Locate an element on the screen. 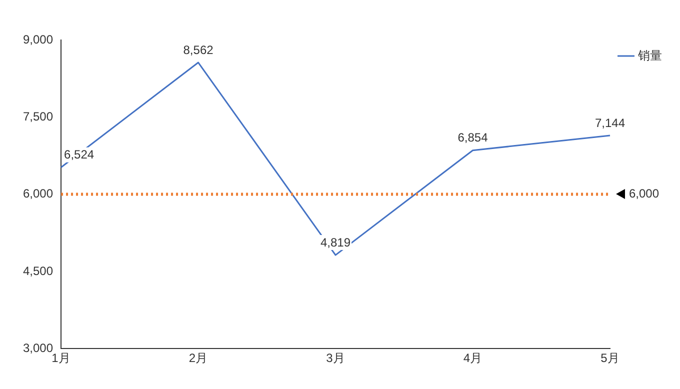 This screenshot has width=680, height=389. y-tick-label: 9,000 is located at coordinates (38, 39).